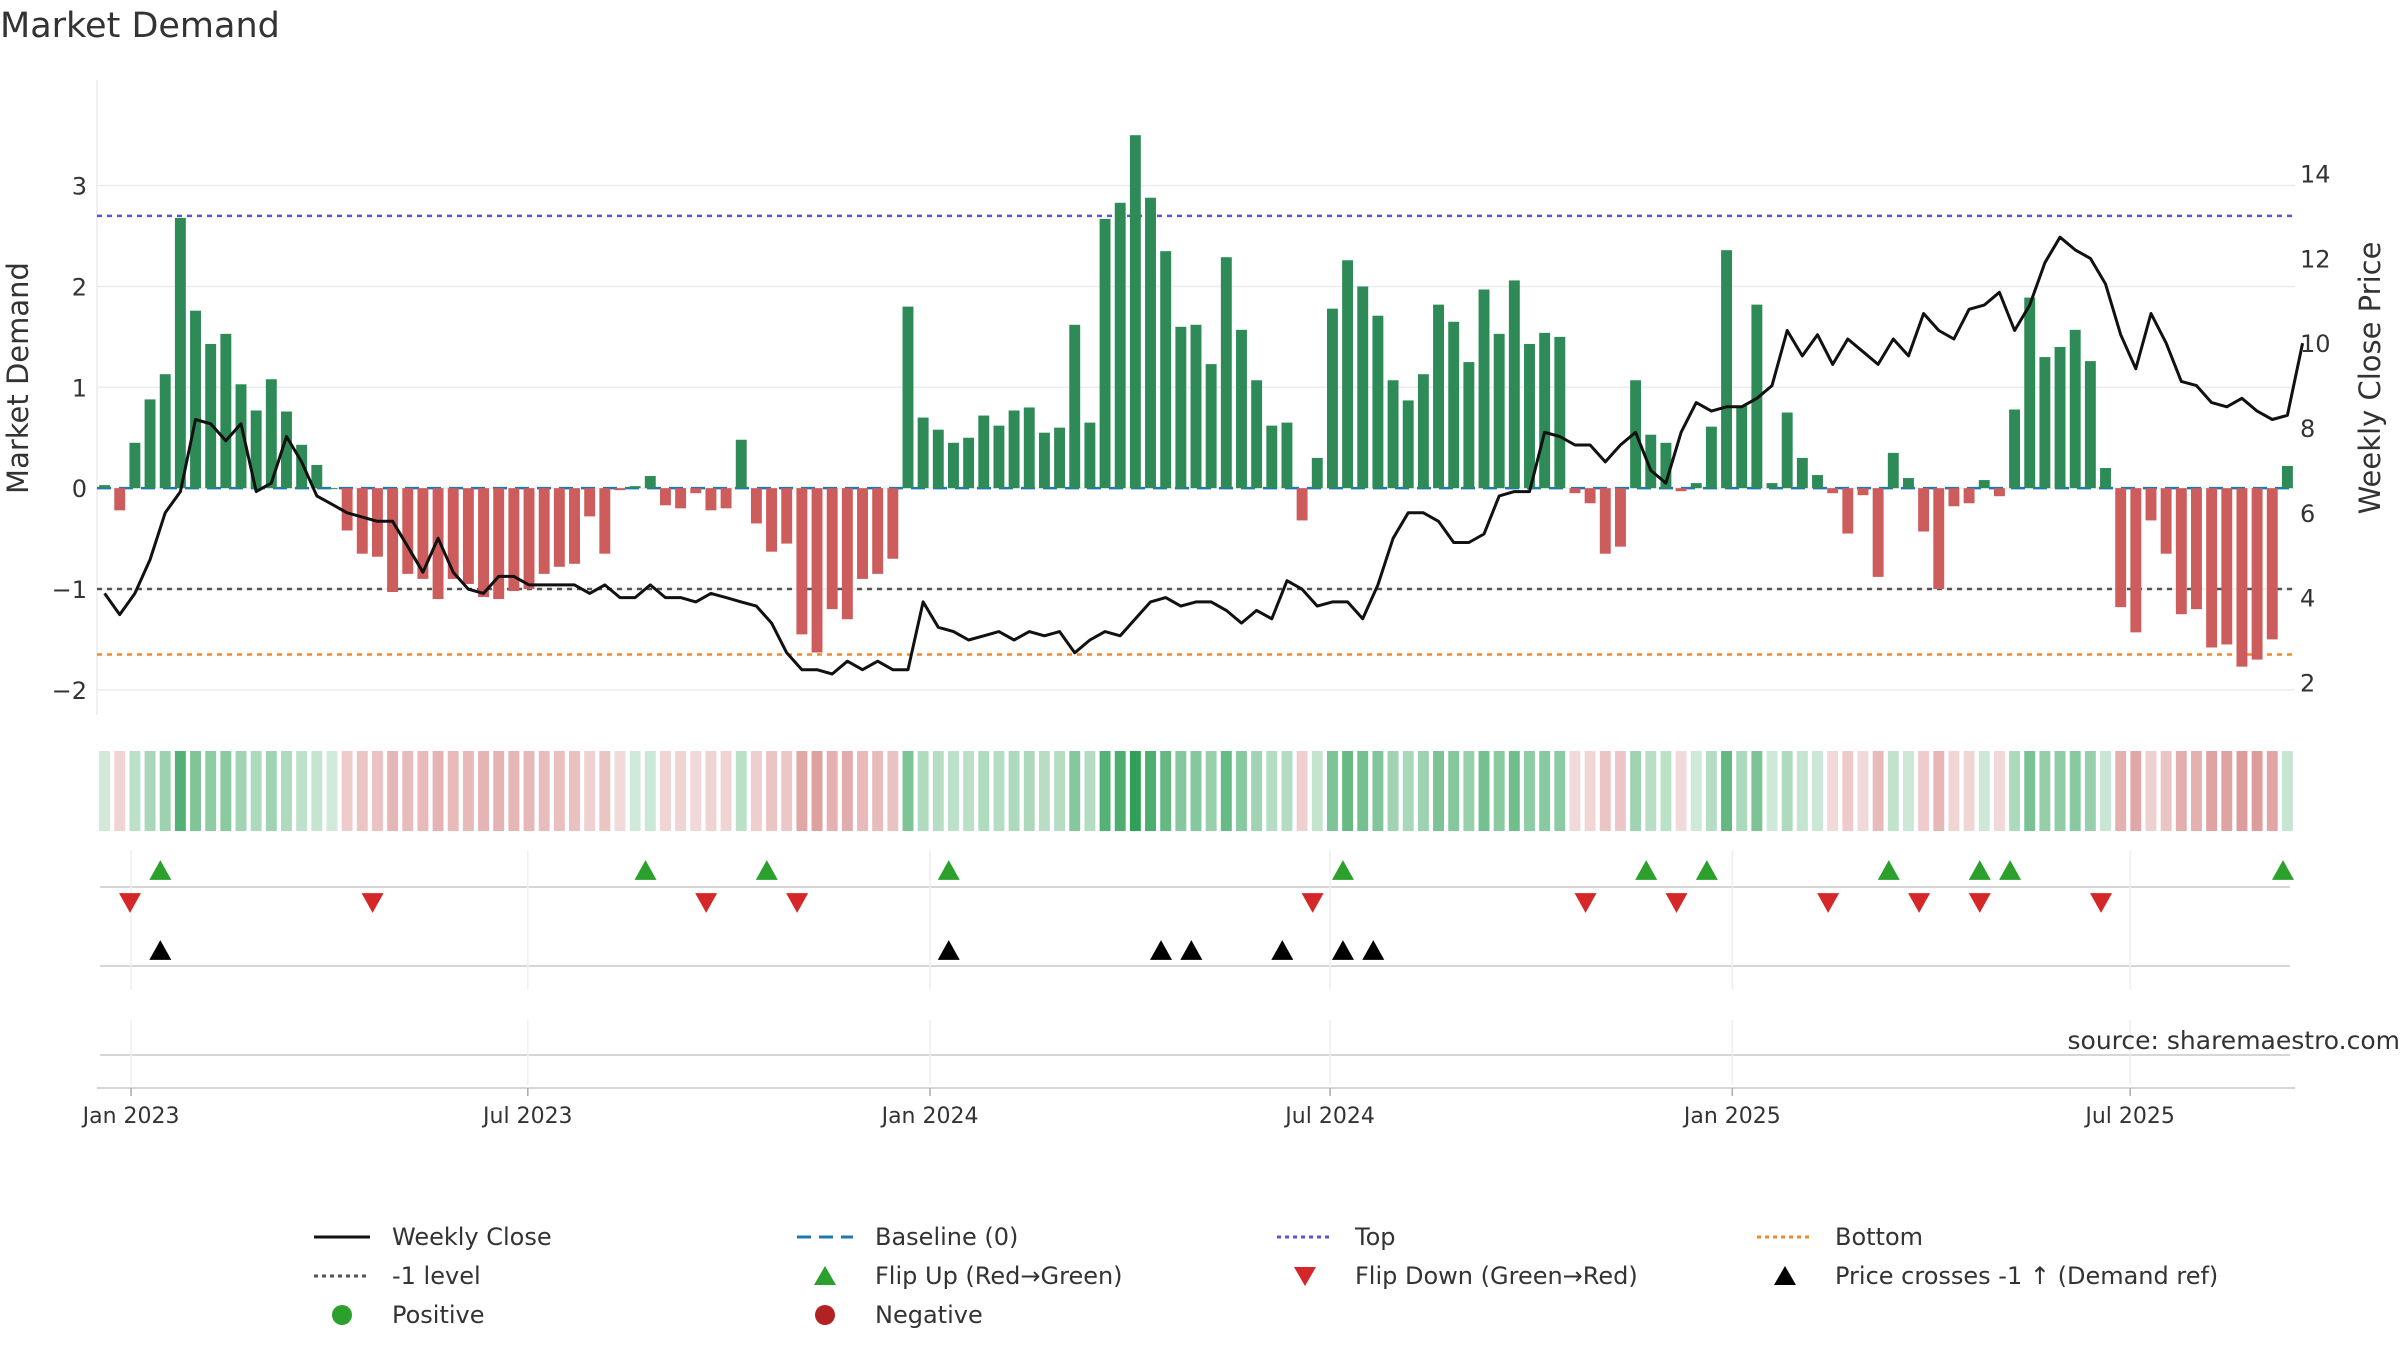 Image resolution: width=2400 pixels, height=1350 pixels. Describe the element at coordinates (2307, 429) in the screenshot. I see `y2-tick-label: 8` at that location.